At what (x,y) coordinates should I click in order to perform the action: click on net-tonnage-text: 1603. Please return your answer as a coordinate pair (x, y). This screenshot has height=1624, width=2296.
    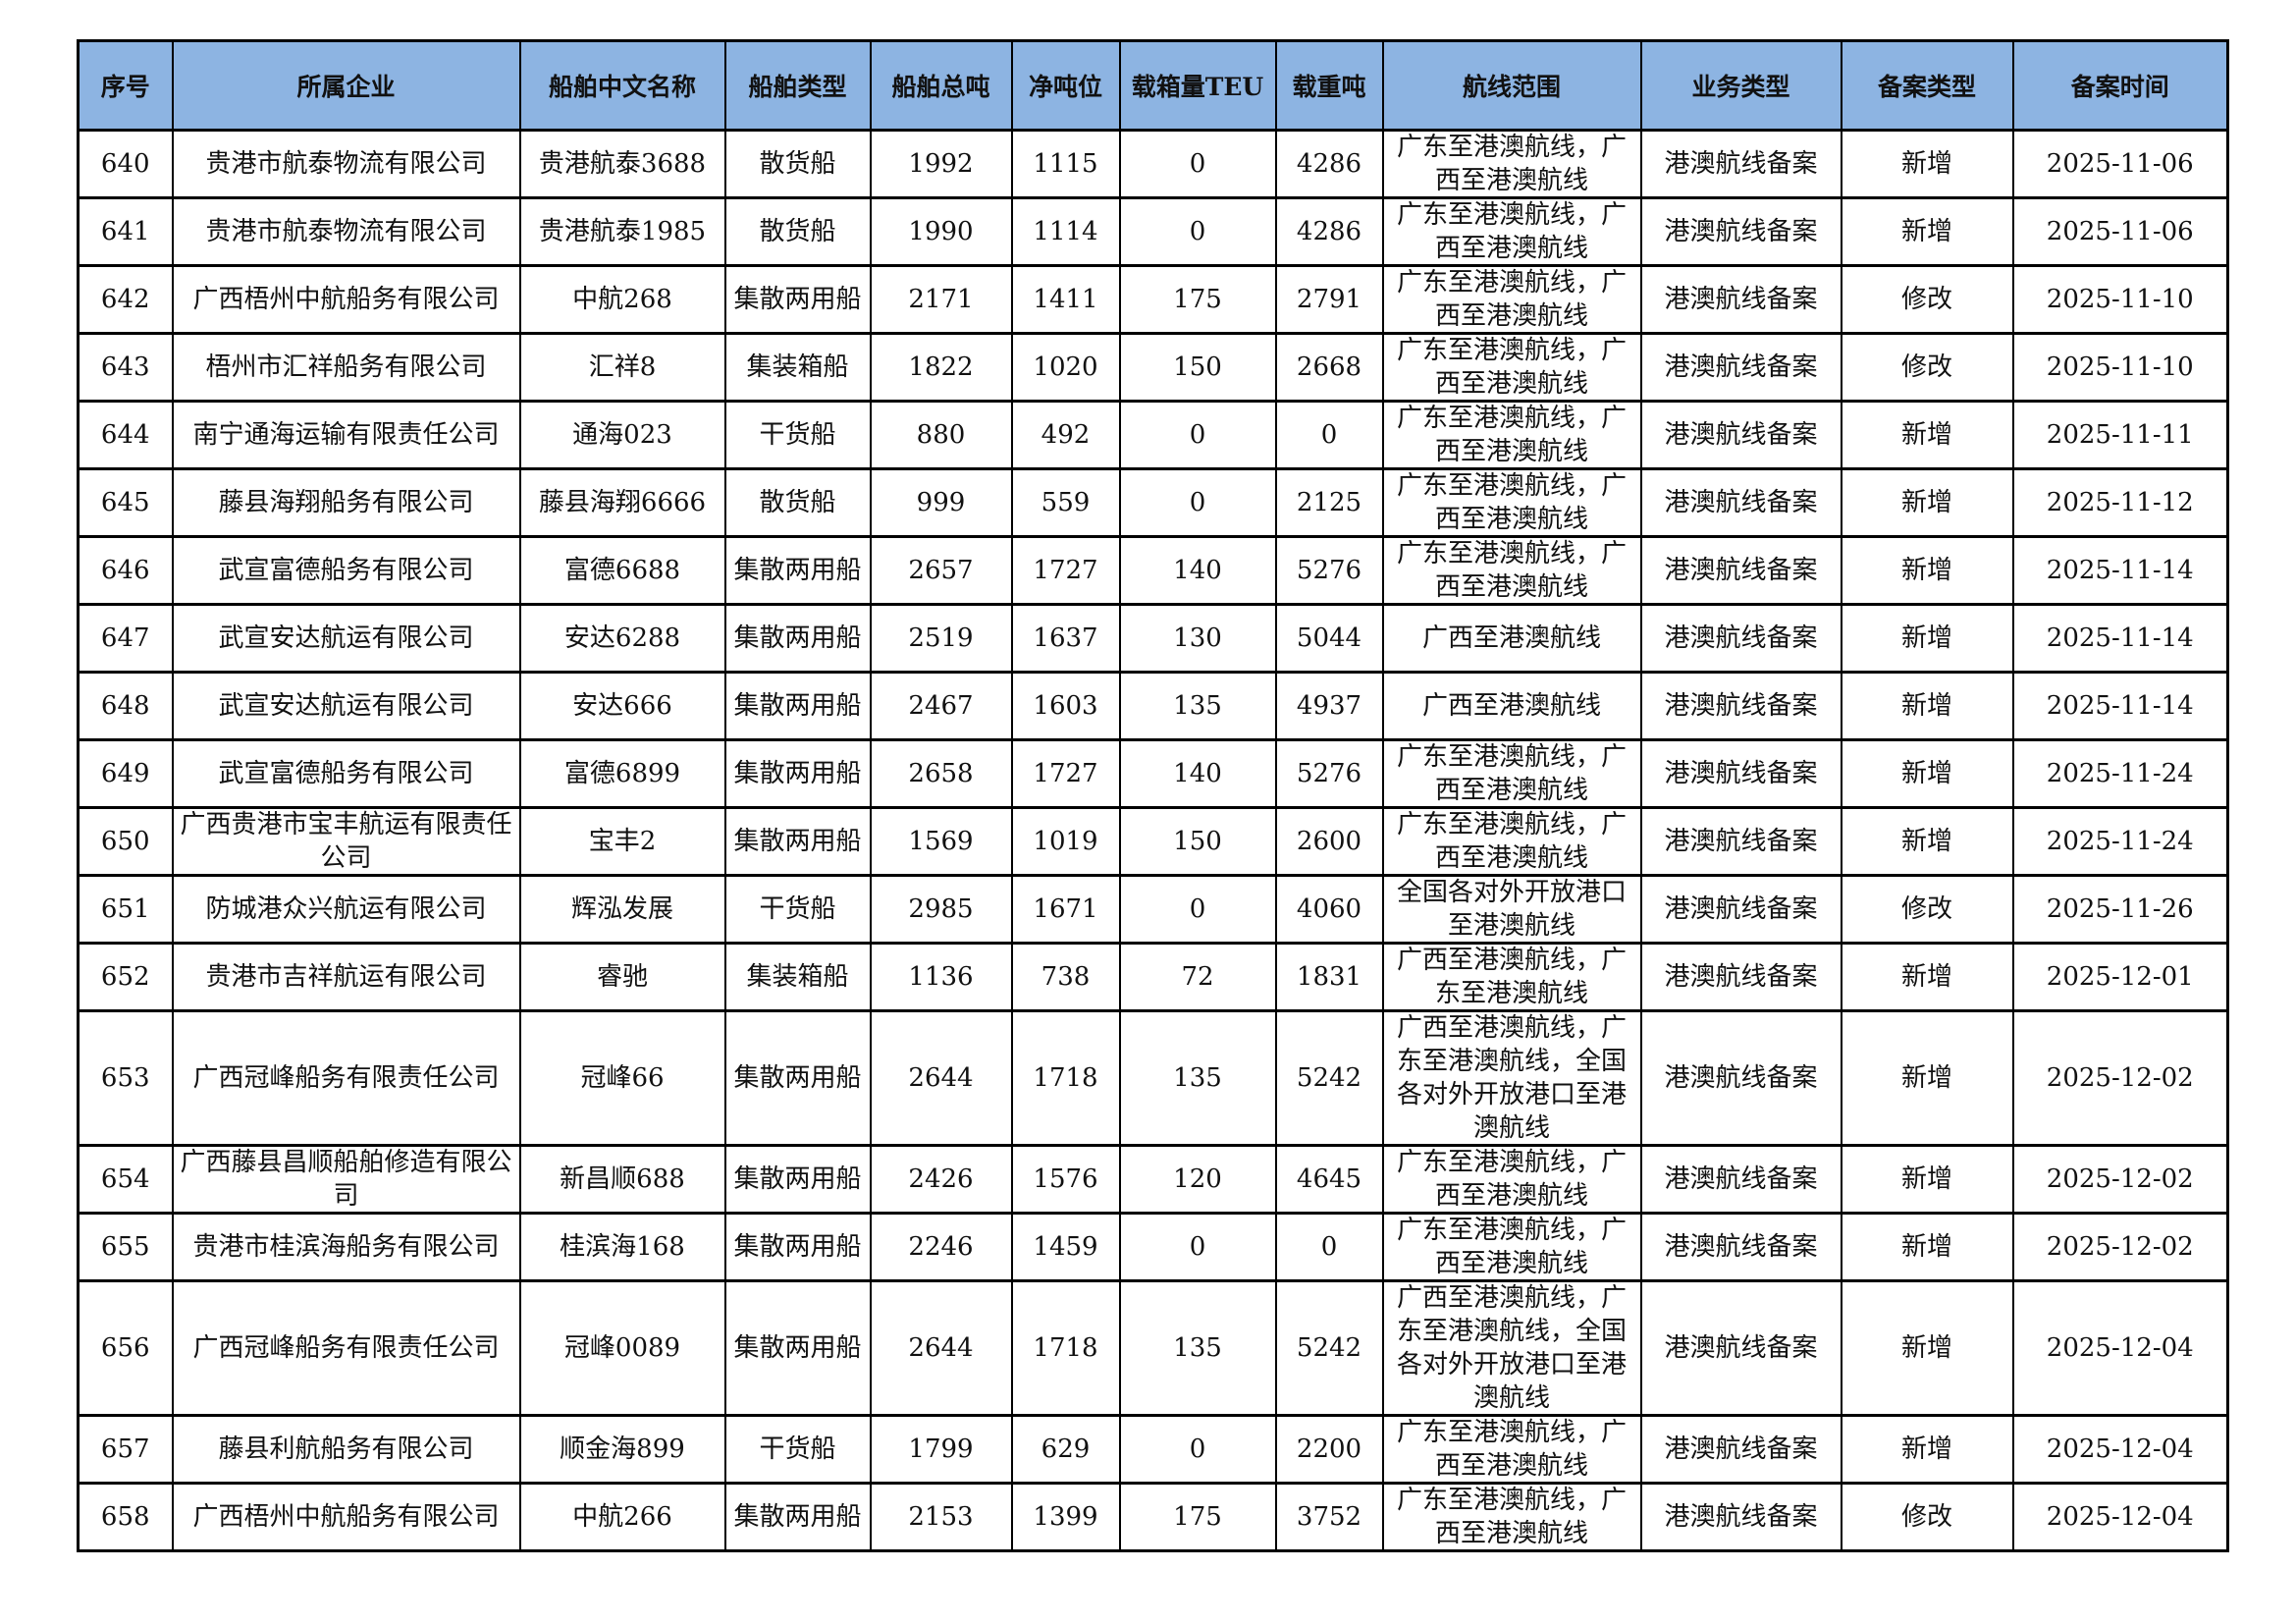
    Looking at the image, I should click on (1066, 706).